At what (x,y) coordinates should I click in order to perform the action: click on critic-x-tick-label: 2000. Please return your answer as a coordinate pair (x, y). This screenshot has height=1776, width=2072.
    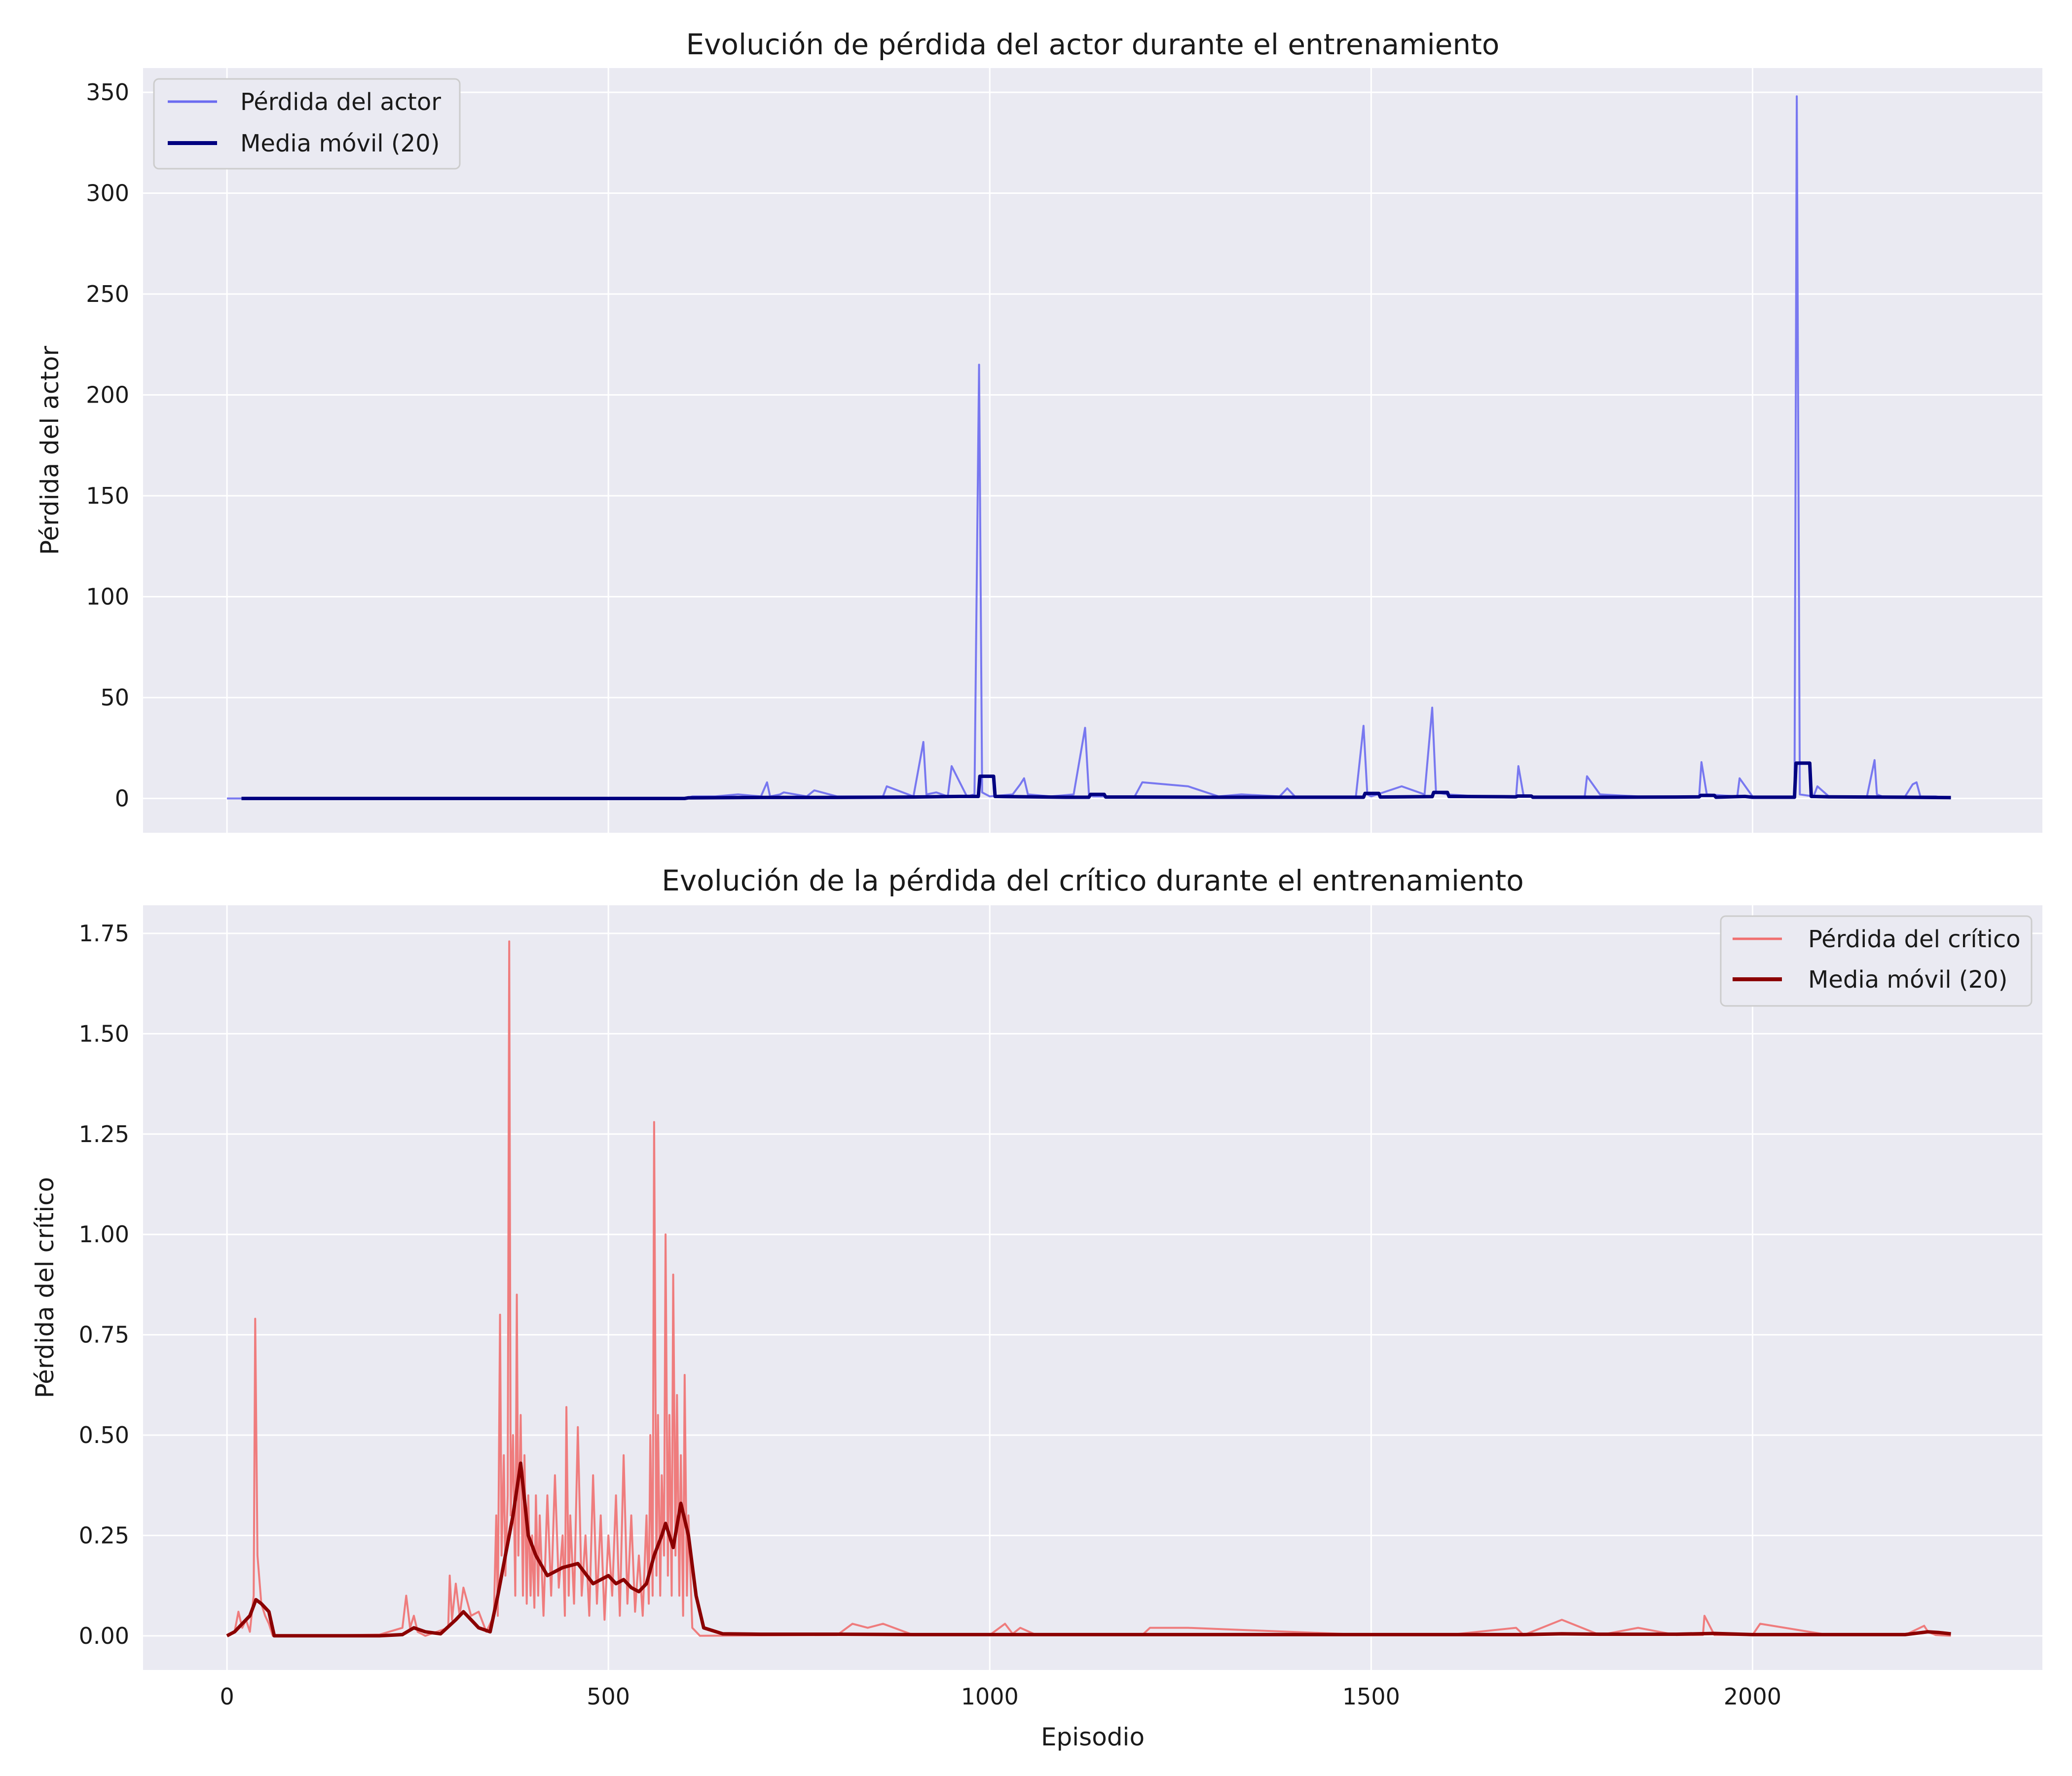
    Looking at the image, I should click on (1753, 1697).